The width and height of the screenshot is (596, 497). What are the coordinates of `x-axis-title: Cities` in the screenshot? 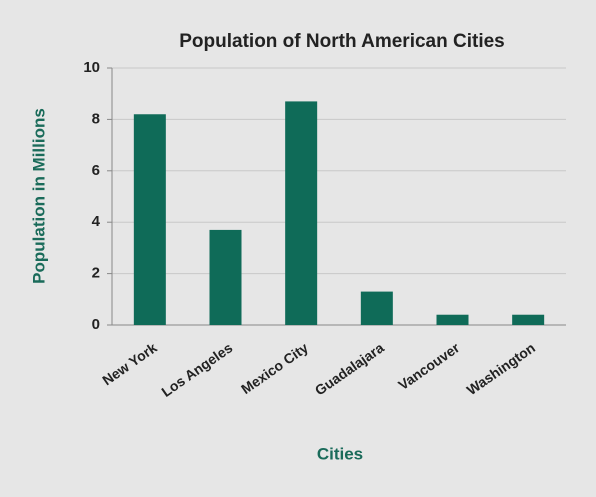 It's located at (340, 453).